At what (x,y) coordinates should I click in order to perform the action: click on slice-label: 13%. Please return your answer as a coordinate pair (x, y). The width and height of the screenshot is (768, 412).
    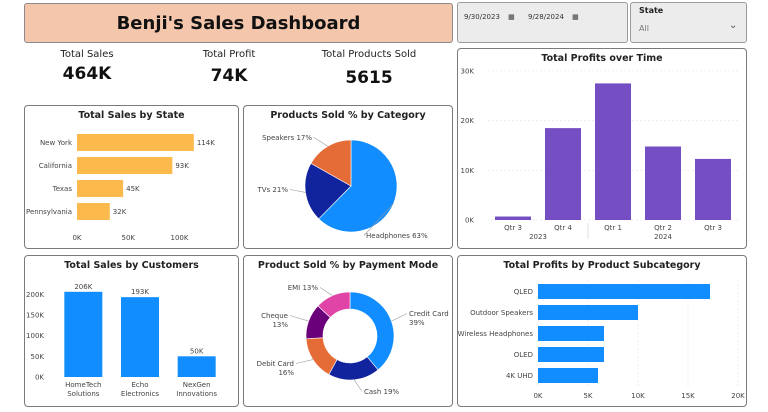
    Looking at the image, I should click on (280, 325).